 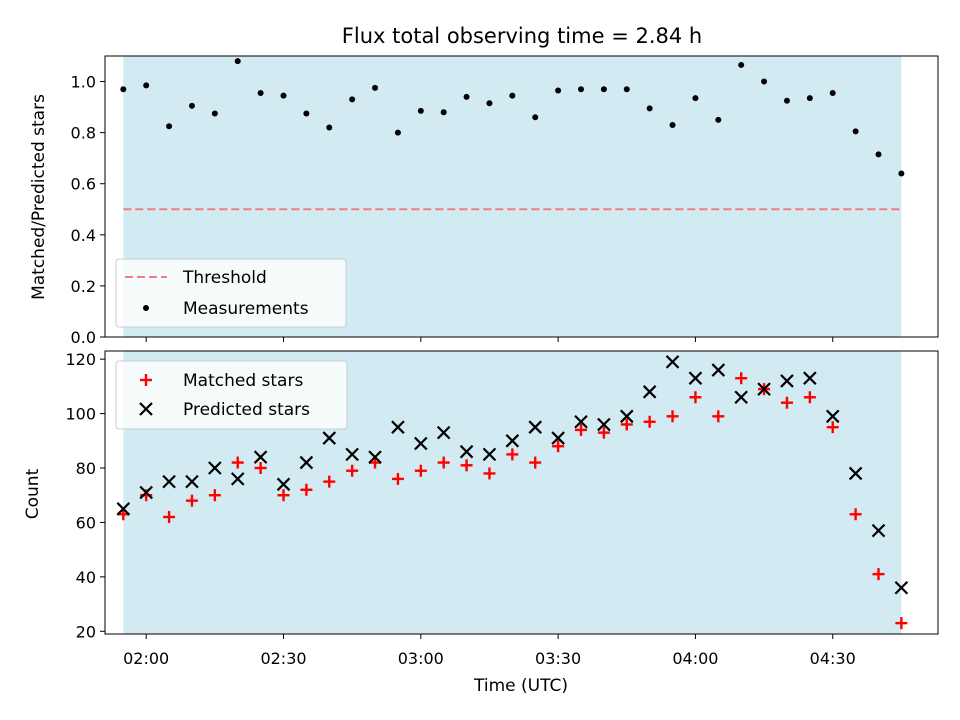 What do you see at coordinates (146, 658) in the screenshot?
I see `count-x-tick-label: 02:00` at bounding box center [146, 658].